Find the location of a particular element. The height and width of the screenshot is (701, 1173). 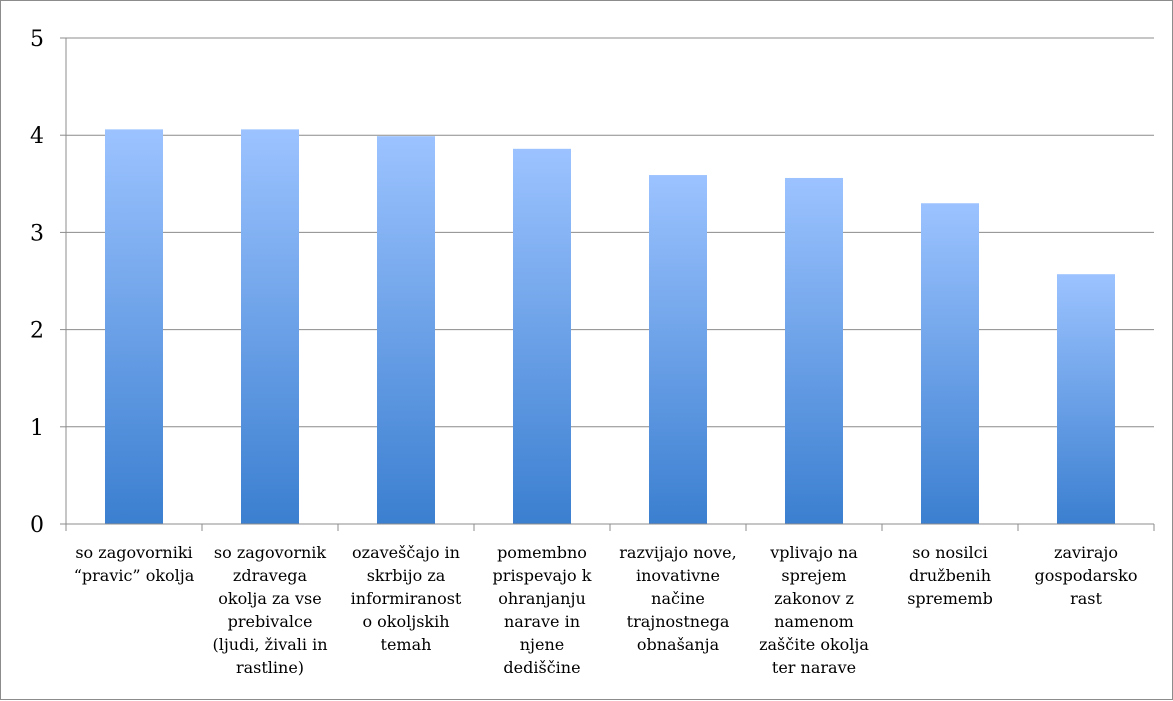

category-label-line: dediščine is located at coordinates (541, 667).